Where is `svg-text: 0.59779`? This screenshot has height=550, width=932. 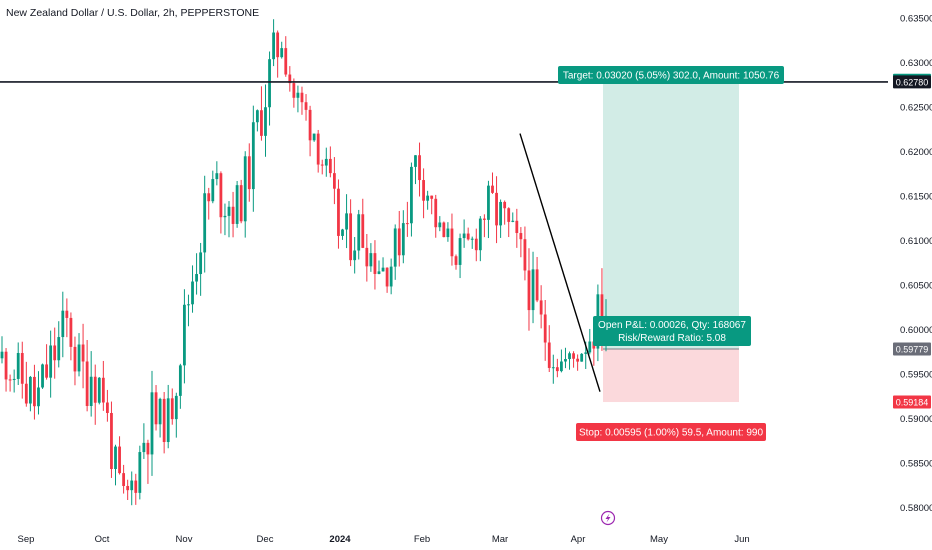
svg-text: 0.59779 is located at coordinates (912, 350).